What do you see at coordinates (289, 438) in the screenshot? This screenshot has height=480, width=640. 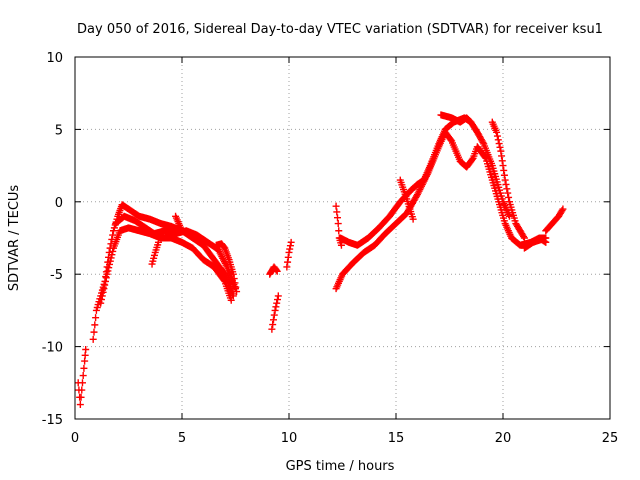 I see `x-tick-label: 10` at bounding box center [289, 438].